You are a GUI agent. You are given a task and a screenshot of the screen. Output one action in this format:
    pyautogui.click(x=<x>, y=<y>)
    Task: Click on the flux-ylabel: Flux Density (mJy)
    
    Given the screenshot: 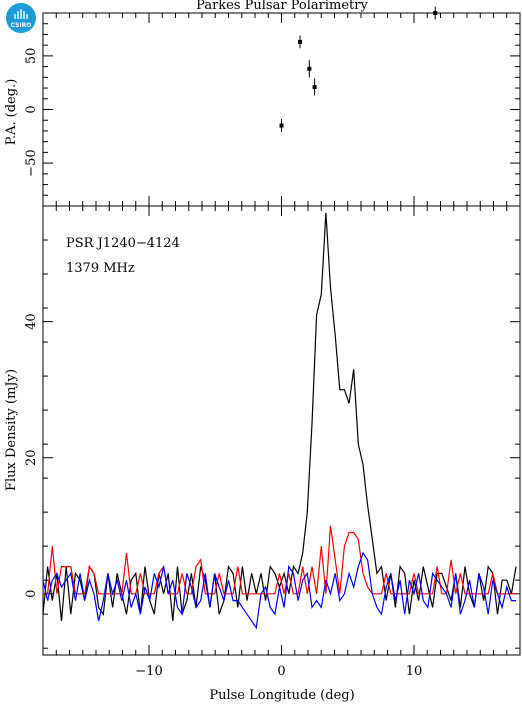 What is the action you would take?
    pyautogui.click(x=11, y=430)
    